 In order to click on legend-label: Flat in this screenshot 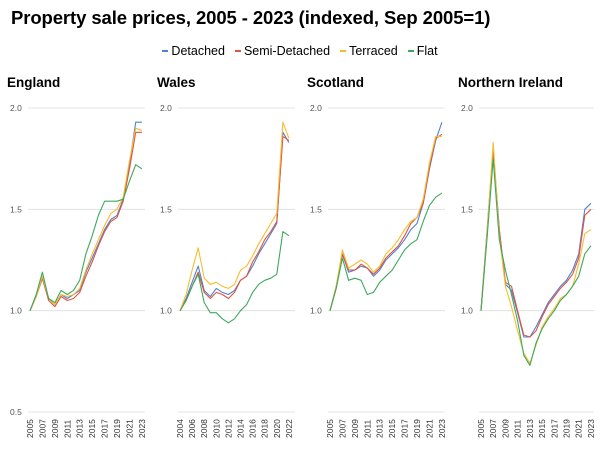, I will do `click(427, 51)`.